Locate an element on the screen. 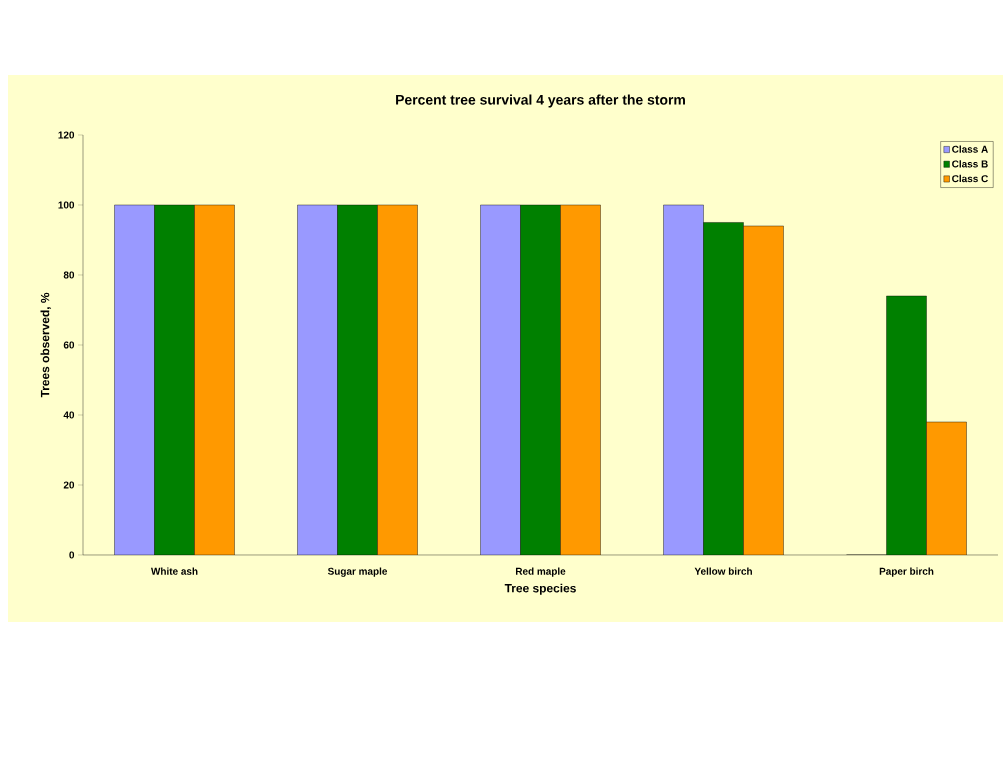 The image size is (1003, 757). x-tick-label: Paper birch is located at coordinates (906, 572).